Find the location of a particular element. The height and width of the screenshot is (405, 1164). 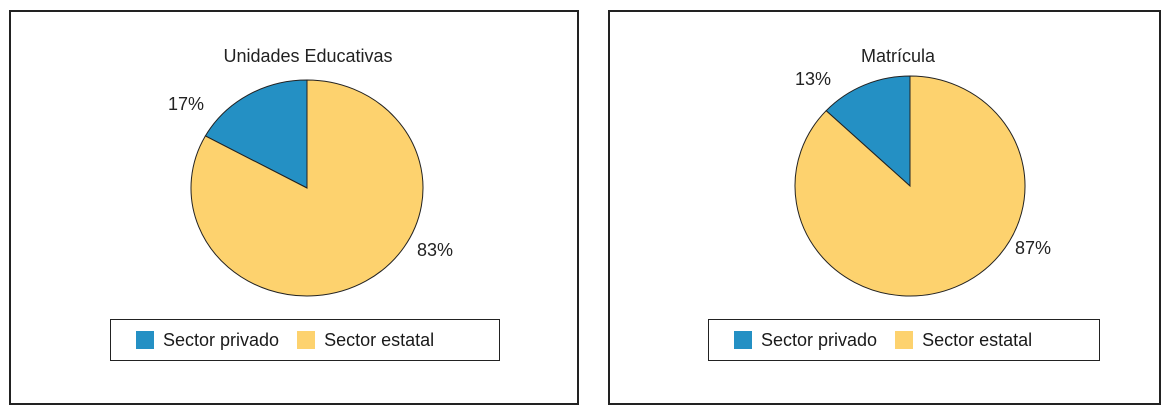

data-label-estatal: 87% is located at coordinates (1033, 248).